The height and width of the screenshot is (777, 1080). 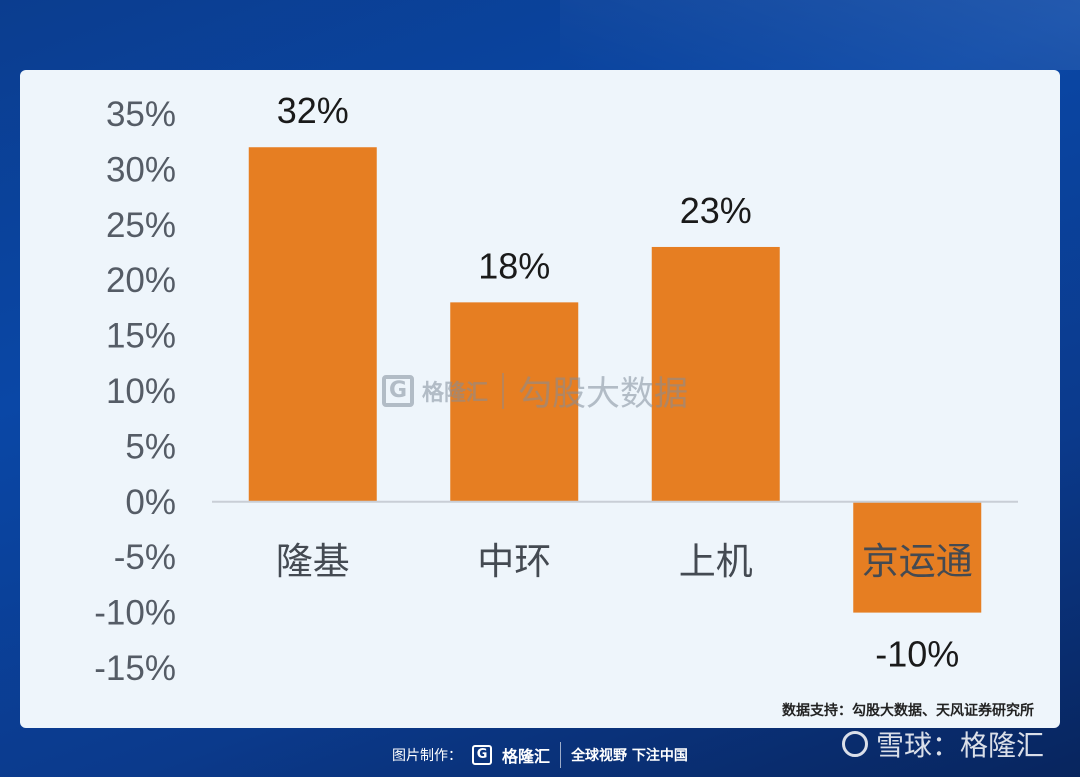 What do you see at coordinates (716, 210) in the screenshot?
I see `data-label: 23%` at bounding box center [716, 210].